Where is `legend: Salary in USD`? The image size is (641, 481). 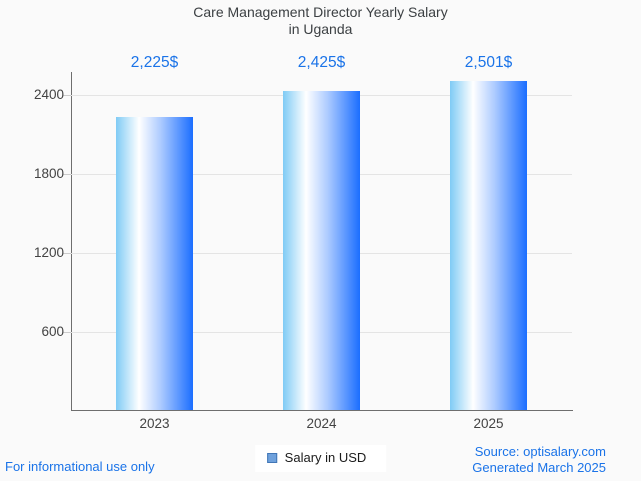
legend: Salary in USD is located at coordinates (320, 458).